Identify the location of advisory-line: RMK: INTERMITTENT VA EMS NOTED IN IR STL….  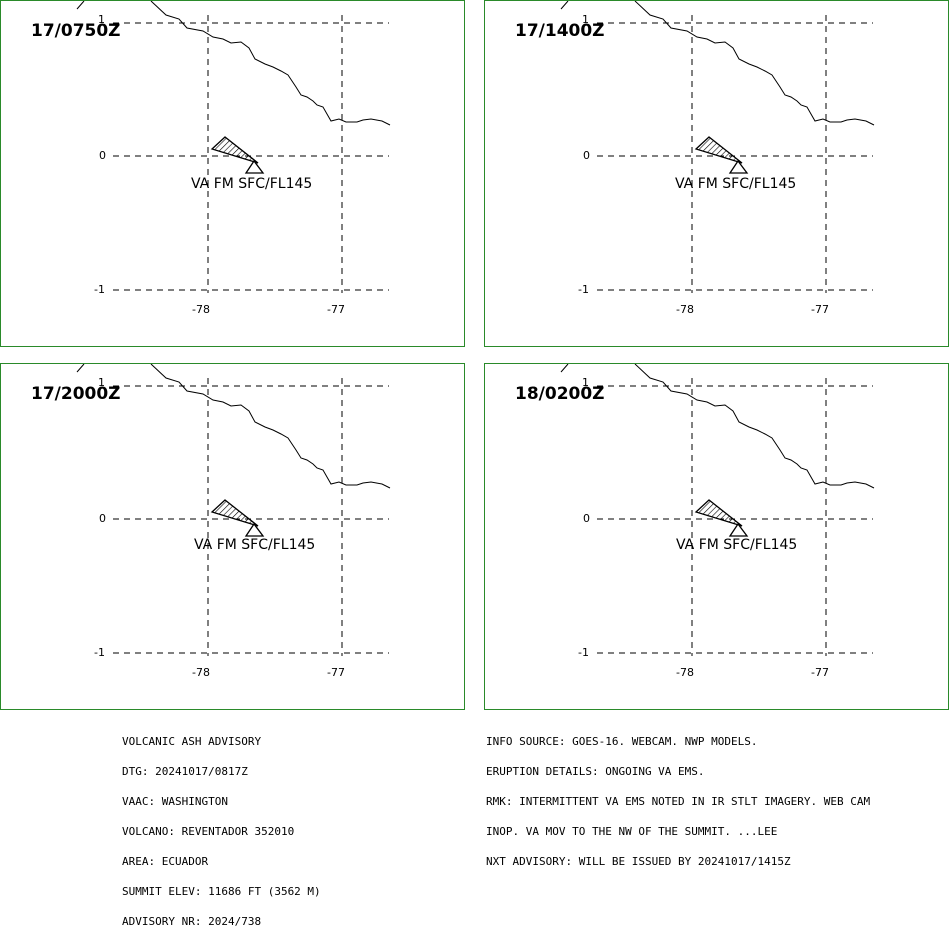
(678, 801).